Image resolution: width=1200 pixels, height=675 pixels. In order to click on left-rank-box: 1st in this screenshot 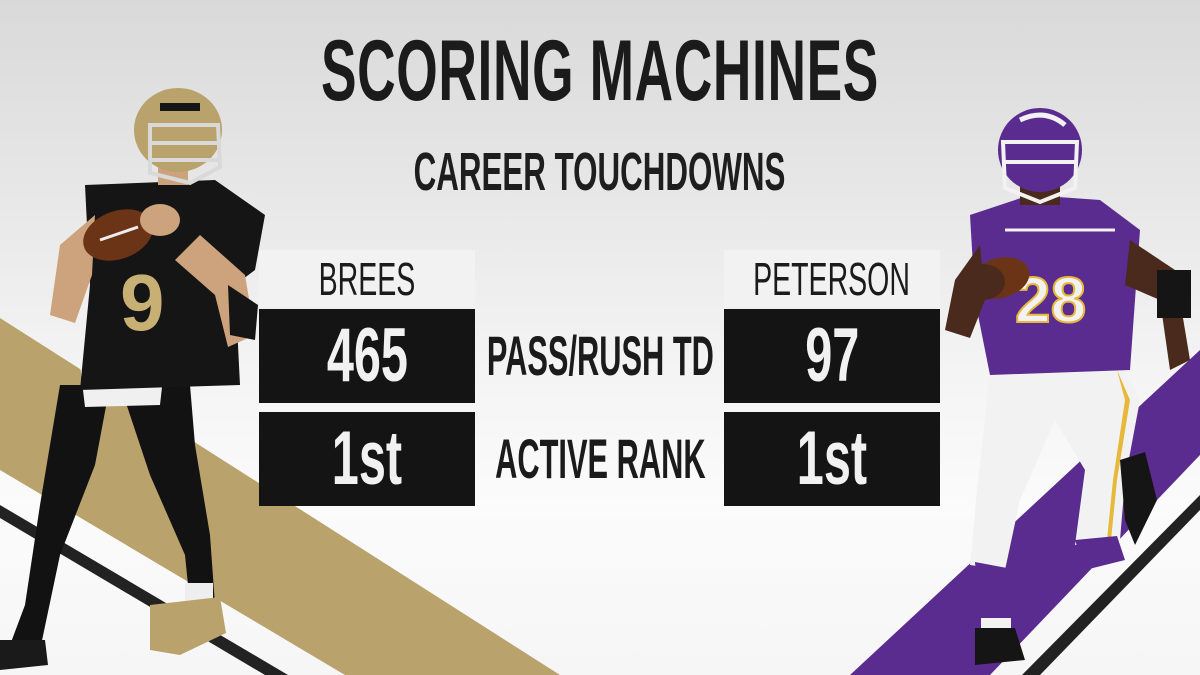, I will do `click(367, 459)`.